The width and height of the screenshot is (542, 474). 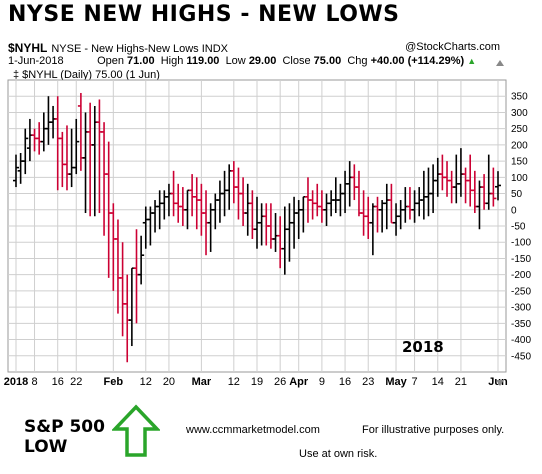 I want to click on symbol-description: NYSE - New Highs-New Lows INDX, so click(x=139, y=49).